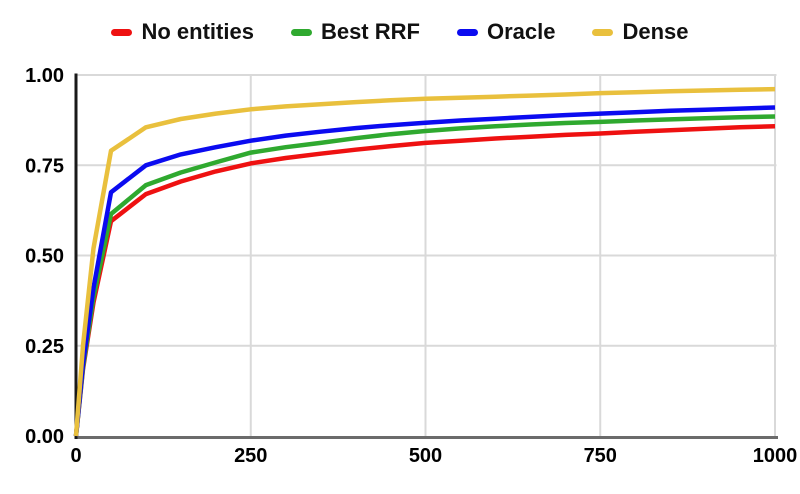  I want to click on legend-item-oracle: Oracle, so click(506, 32).